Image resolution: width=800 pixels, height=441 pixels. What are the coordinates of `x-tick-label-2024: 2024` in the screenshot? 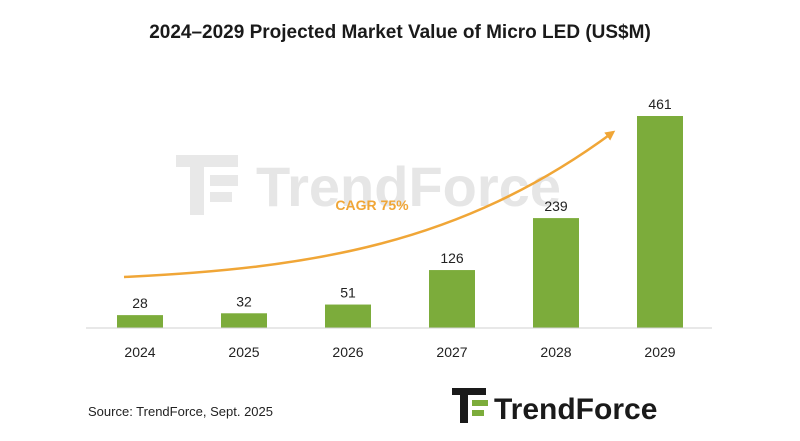 It's located at (139, 352).